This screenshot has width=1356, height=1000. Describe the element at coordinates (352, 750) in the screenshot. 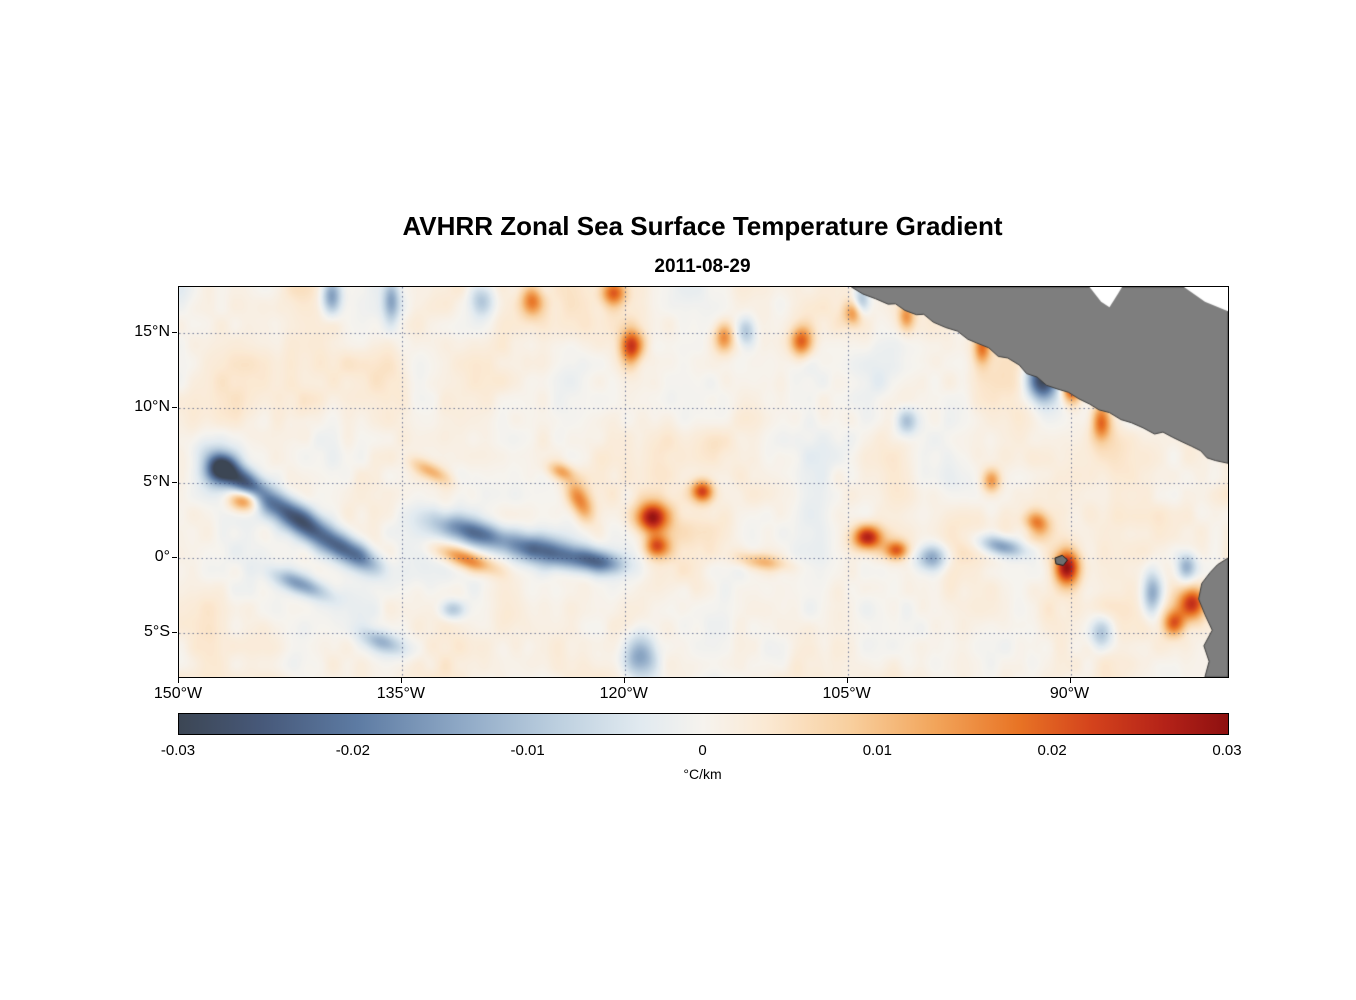

I see `colorbar-tick-label: -0.02` at that location.